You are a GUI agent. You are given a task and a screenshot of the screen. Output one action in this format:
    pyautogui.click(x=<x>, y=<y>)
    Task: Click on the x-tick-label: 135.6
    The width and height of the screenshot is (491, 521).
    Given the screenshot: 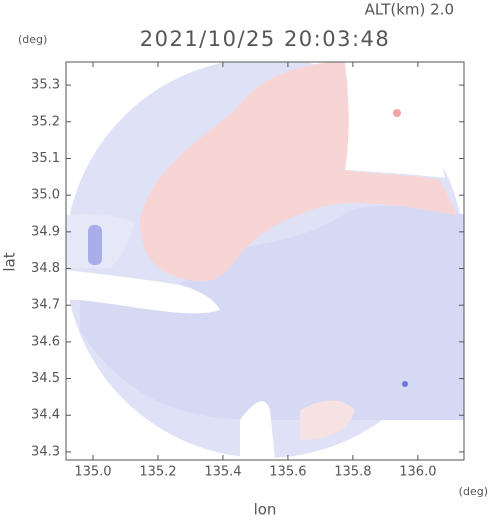 What is the action you would take?
    pyautogui.click(x=287, y=472)
    